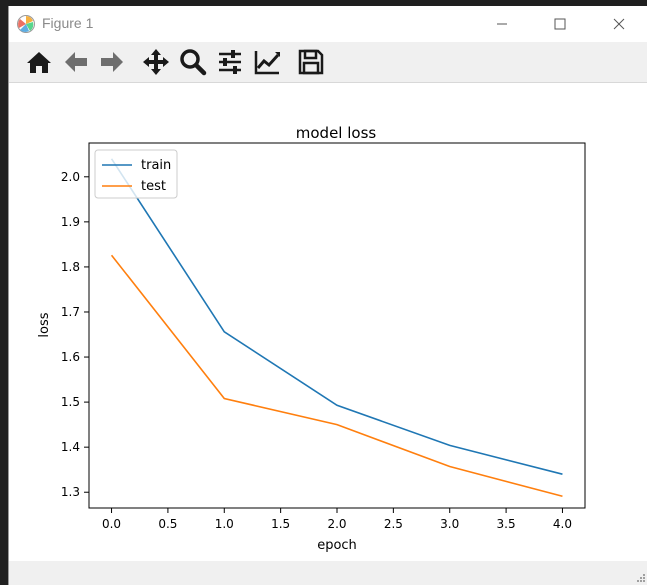  What do you see at coordinates (70, 447) in the screenshot?
I see `y-tick-label: 1.4` at bounding box center [70, 447].